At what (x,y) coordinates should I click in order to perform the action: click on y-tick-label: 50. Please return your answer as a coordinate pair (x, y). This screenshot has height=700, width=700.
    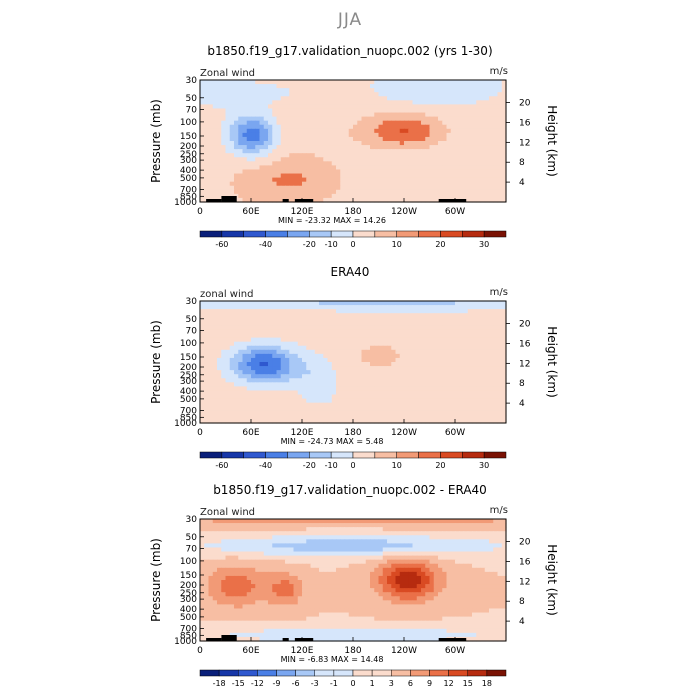
    Looking at the image, I should click on (192, 320).